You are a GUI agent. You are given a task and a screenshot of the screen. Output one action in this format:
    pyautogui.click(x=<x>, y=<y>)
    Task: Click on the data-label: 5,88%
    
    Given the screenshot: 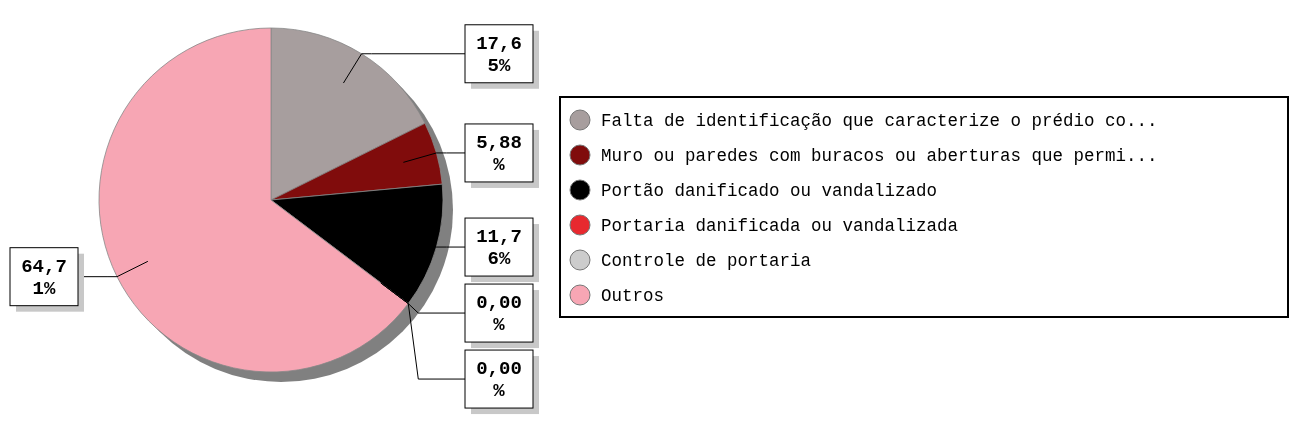 What is the action you would take?
    pyautogui.click(x=499, y=153)
    